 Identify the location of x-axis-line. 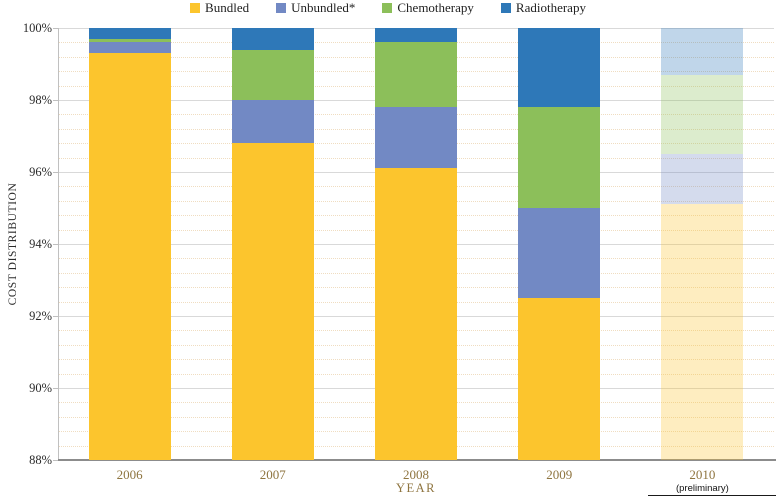
(417, 460).